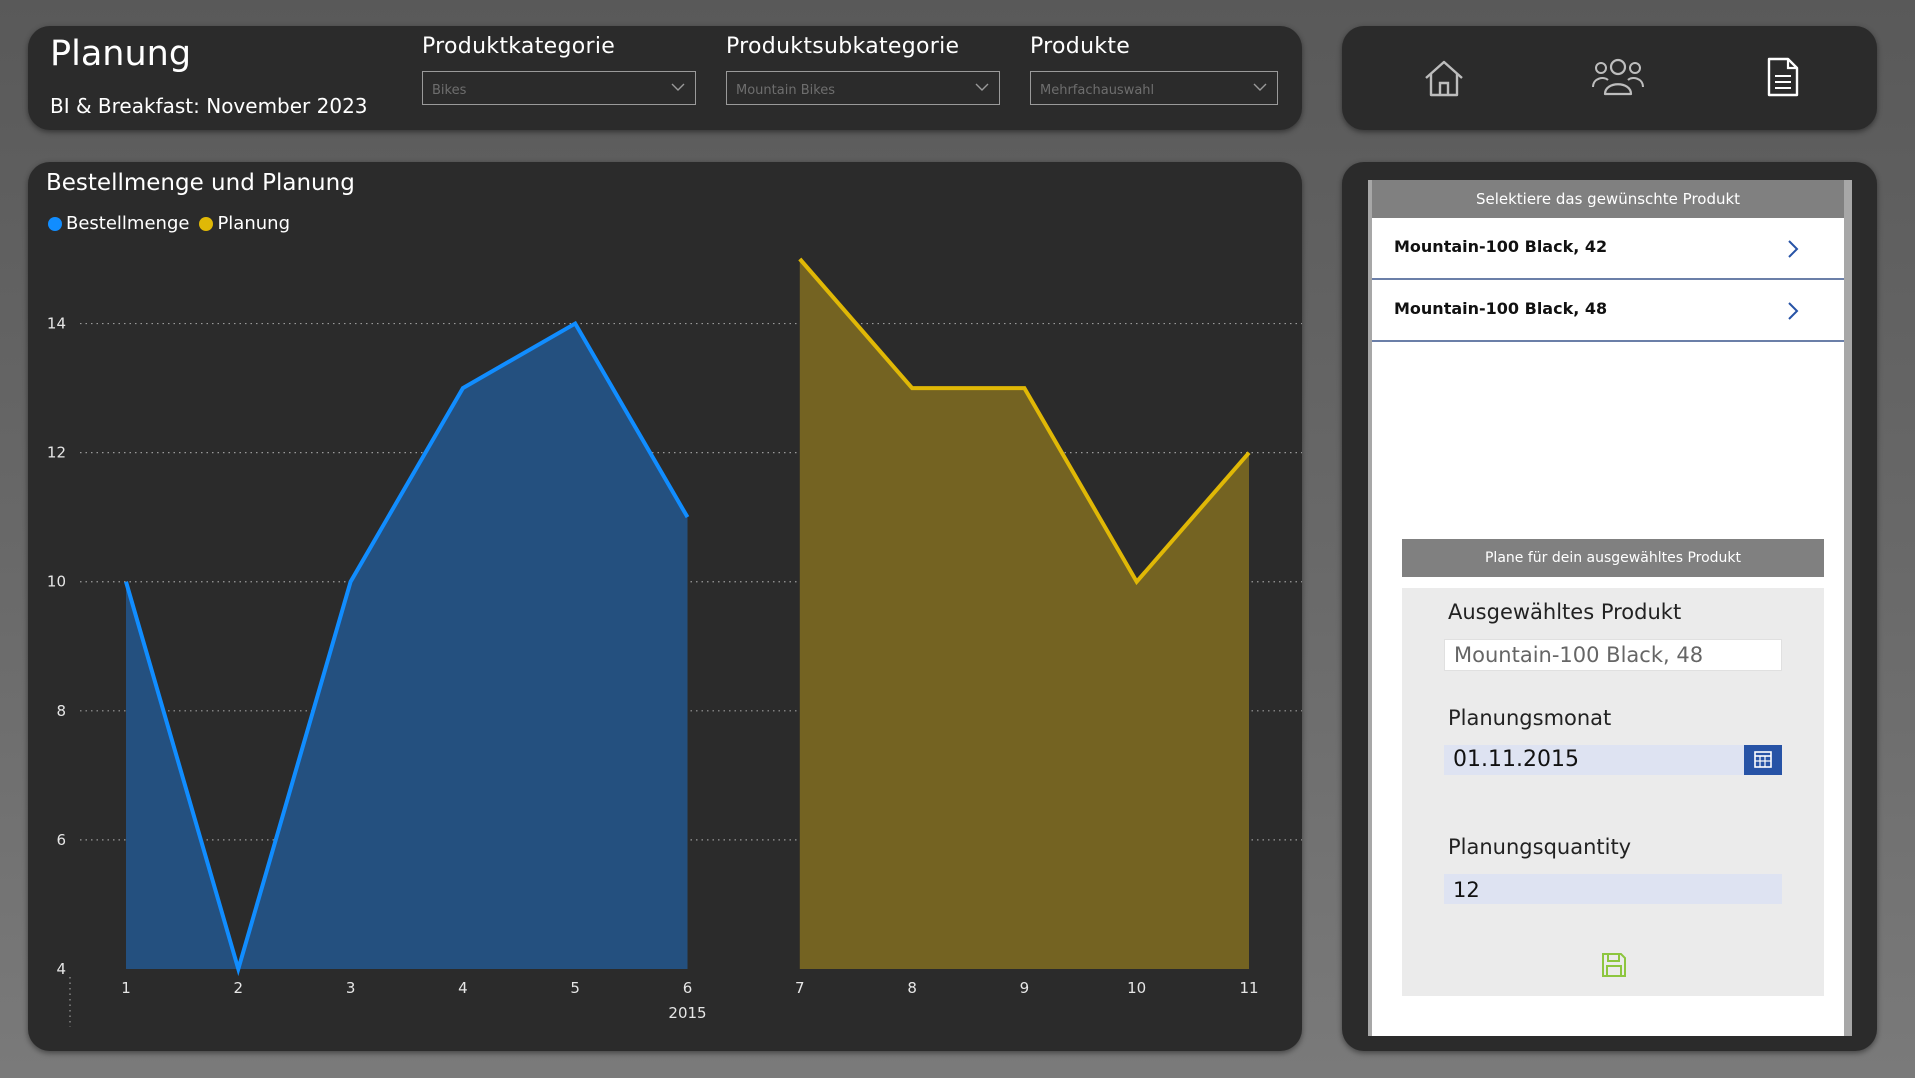 The width and height of the screenshot is (1915, 1078). What do you see at coordinates (128, 223) in the screenshot?
I see `legend-label: Bestellmenge` at bounding box center [128, 223].